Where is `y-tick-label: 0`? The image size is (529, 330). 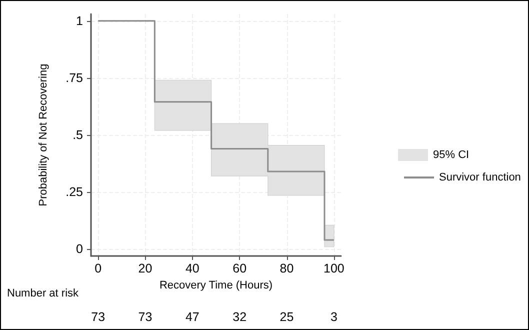
y-tick-label: 0 is located at coordinates (80, 249).